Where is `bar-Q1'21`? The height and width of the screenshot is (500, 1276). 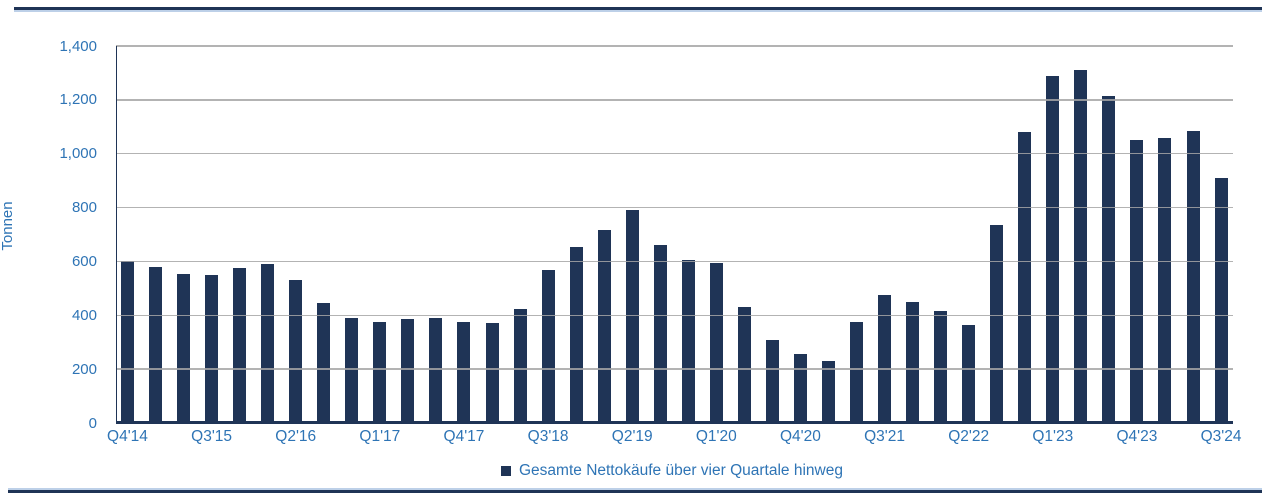
bar-Q1'21 is located at coordinates (828, 392).